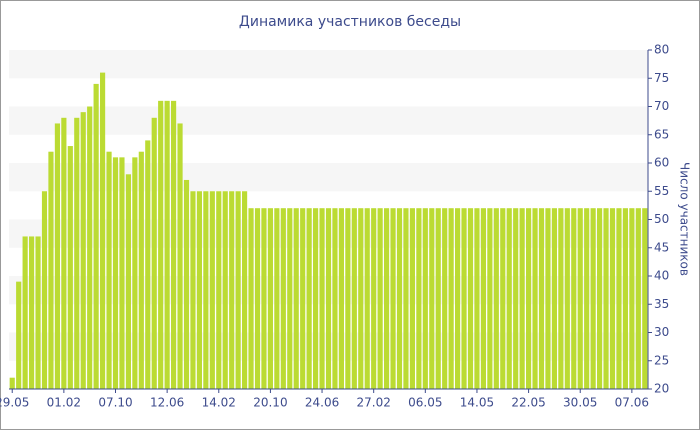 The width and height of the screenshot is (700, 430). What do you see at coordinates (661, 78) in the screenshot?
I see `y-tick-label: 75` at bounding box center [661, 78].